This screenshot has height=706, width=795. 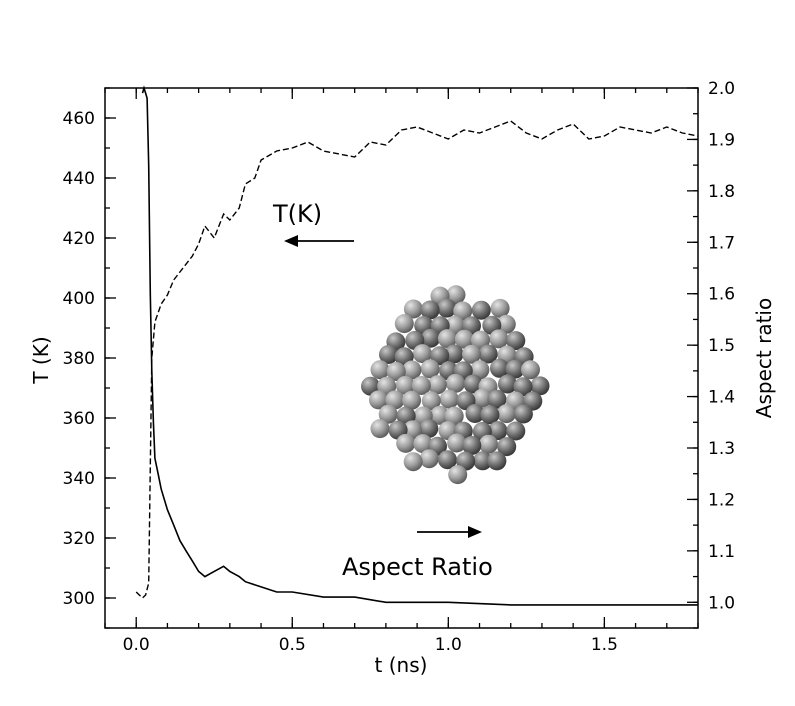 I want to click on arrow-left-icon, so click(x=319, y=241).